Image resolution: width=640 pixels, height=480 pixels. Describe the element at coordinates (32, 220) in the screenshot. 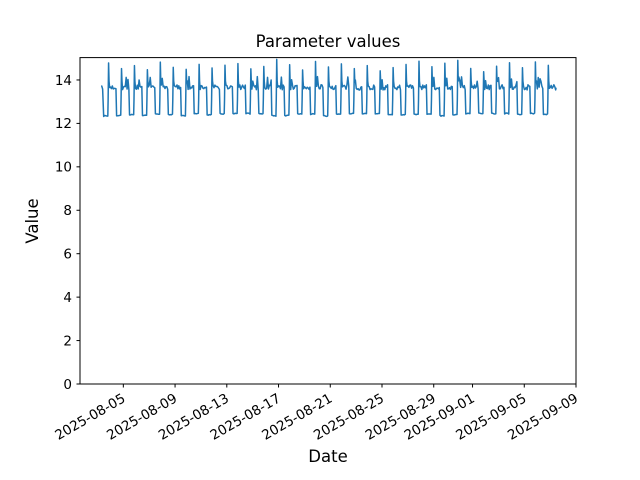

I see `y-axis-label: Value` at that location.